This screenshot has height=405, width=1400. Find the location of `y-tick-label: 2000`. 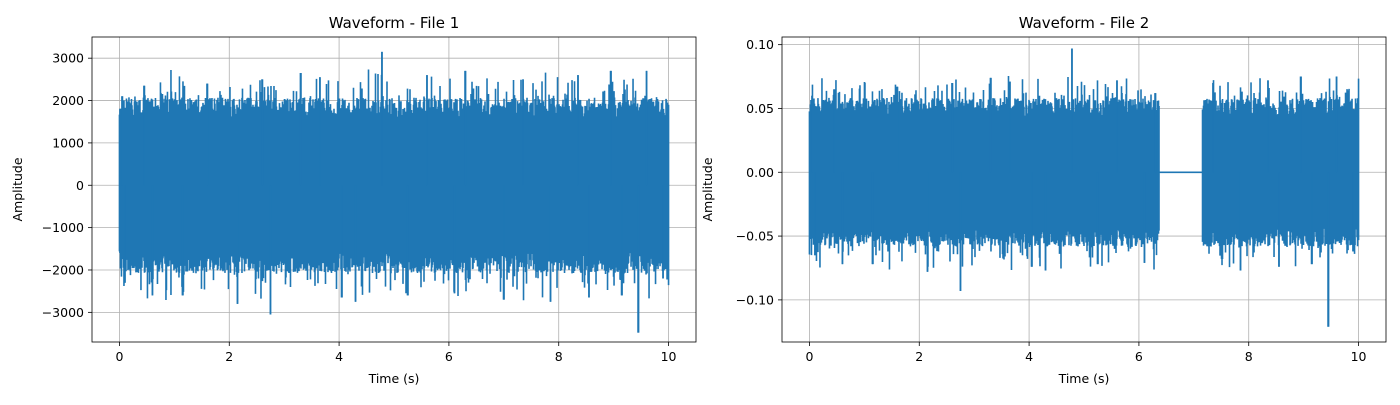

y-tick-label: 2000 is located at coordinates (68, 100).